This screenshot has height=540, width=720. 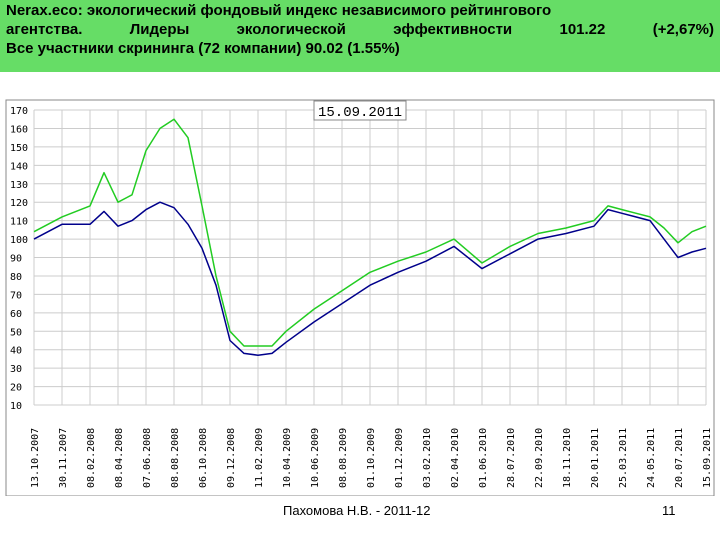 What do you see at coordinates (357, 510) in the screenshot?
I see `footer-author: Пахомова Н.В. - 2011-12` at bounding box center [357, 510].